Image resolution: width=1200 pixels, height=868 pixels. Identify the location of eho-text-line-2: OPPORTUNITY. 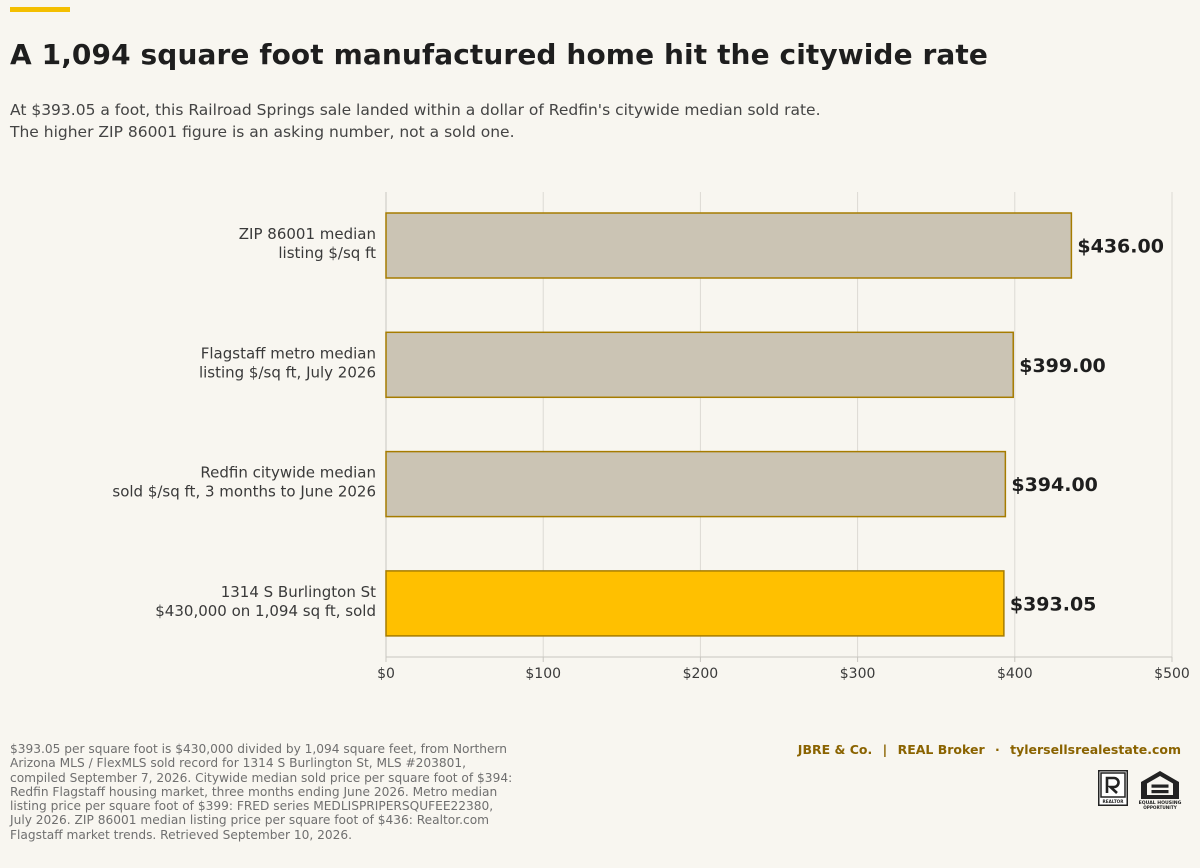
(1160, 807).